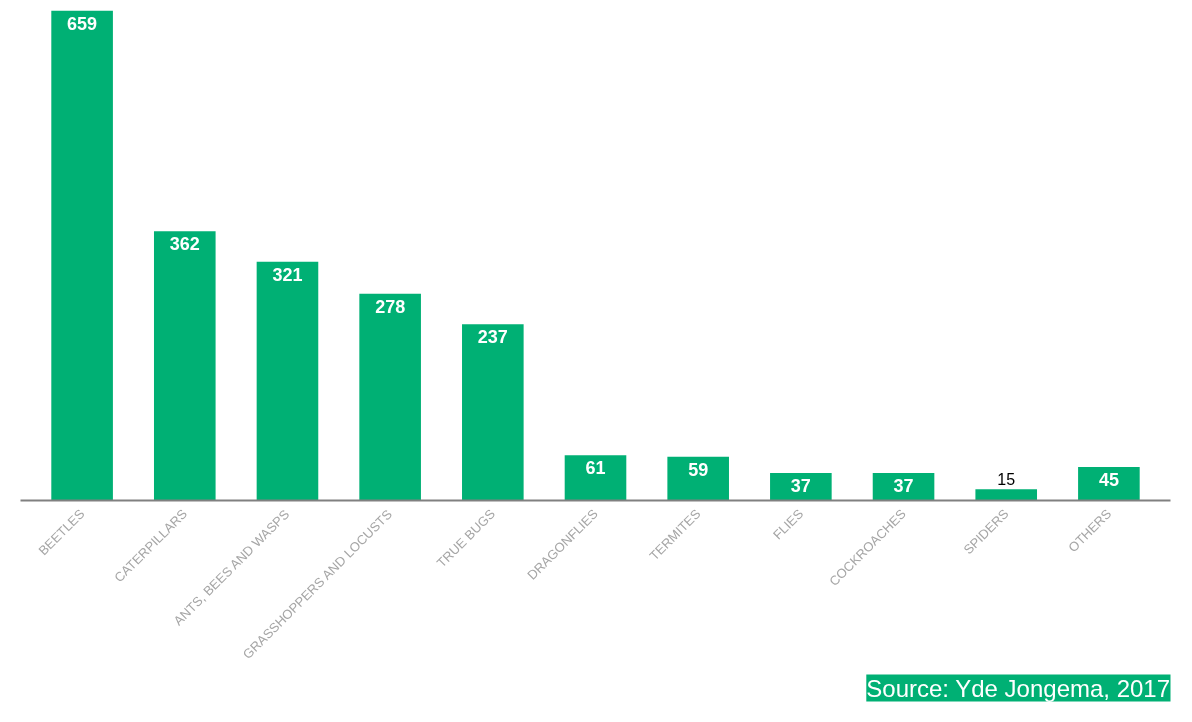 This screenshot has width=1192, height=722. Describe the element at coordinates (1006, 480) in the screenshot. I see `data-label: 15` at that location.